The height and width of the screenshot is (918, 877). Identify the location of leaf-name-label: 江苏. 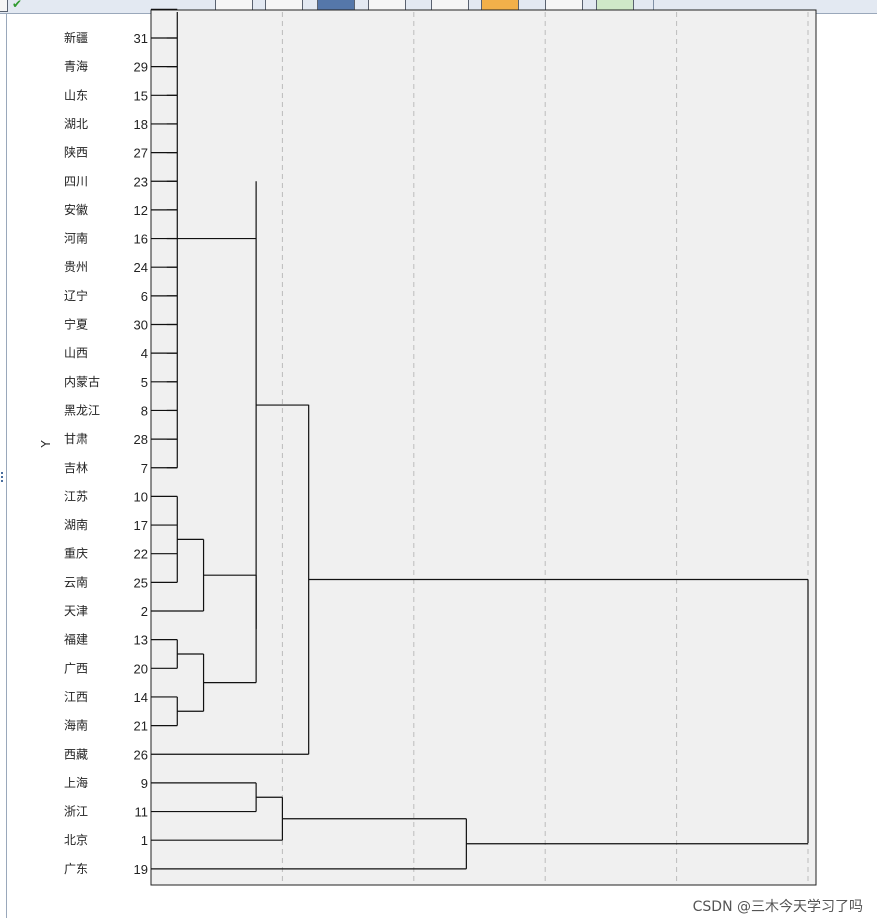
(76, 496).